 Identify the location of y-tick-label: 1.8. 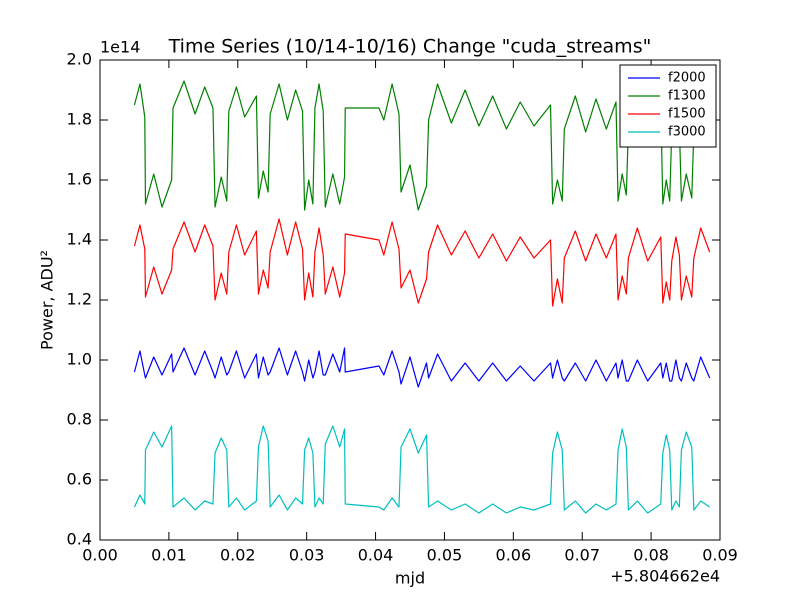
(79, 119).